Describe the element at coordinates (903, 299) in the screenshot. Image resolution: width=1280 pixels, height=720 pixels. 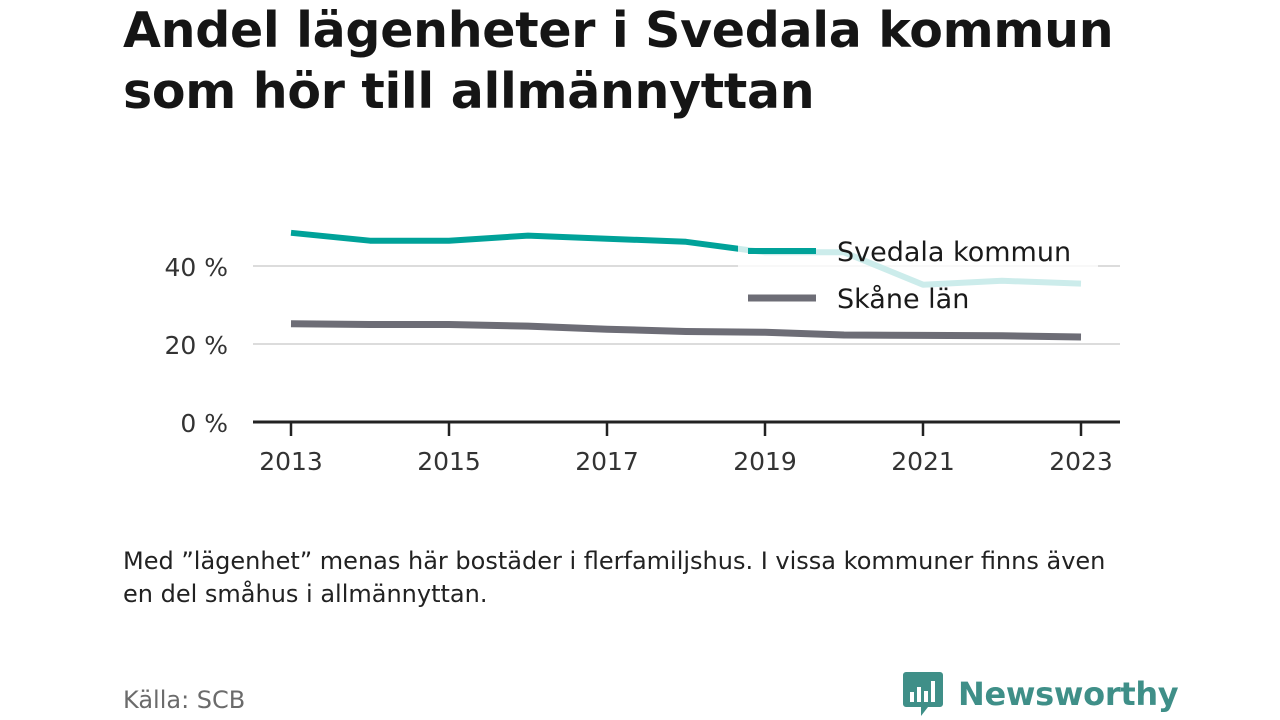
I see `legend-label: Skåne län` at that location.